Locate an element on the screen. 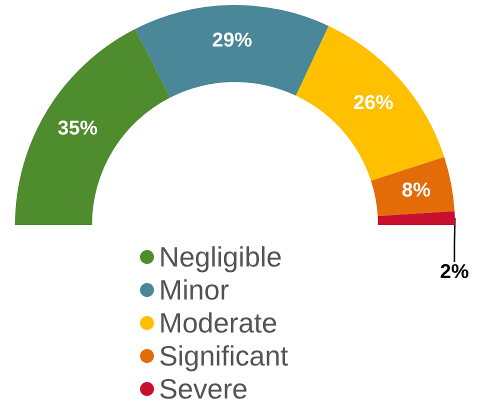  data-label: 2% is located at coordinates (455, 272).